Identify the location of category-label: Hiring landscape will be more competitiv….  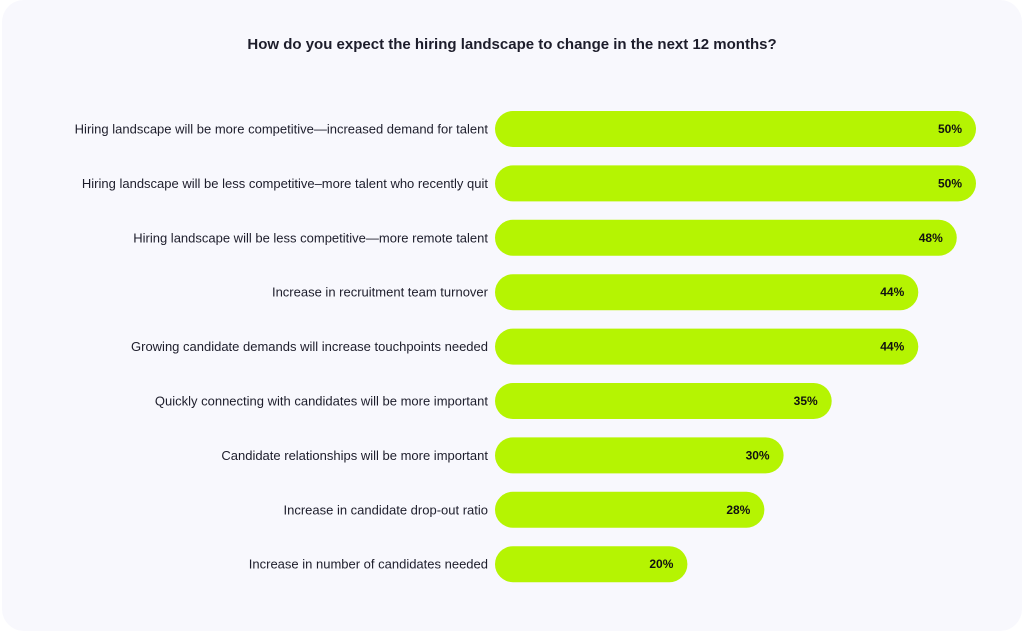
(282, 129).